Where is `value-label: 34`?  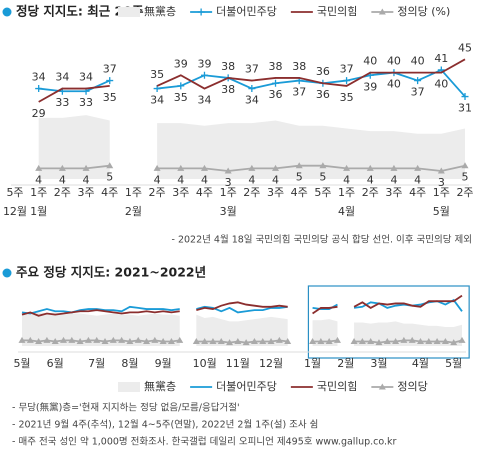 value-label: 34 is located at coordinates (252, 100).